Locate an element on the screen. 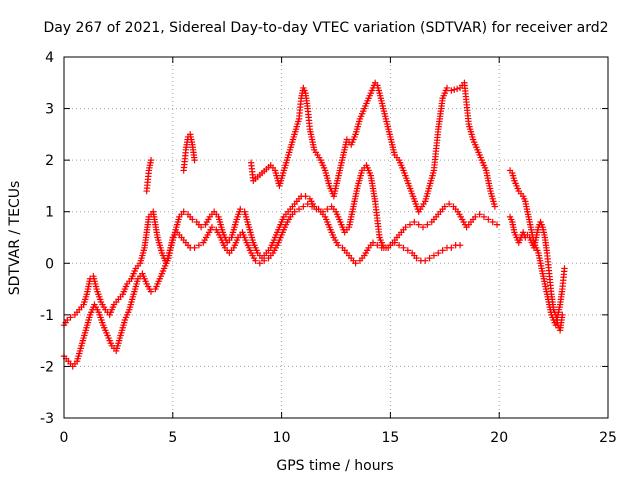 The height and width of the screenshot is (480, 640). y-tick-label: 0 is located at coordinates (49, 264).